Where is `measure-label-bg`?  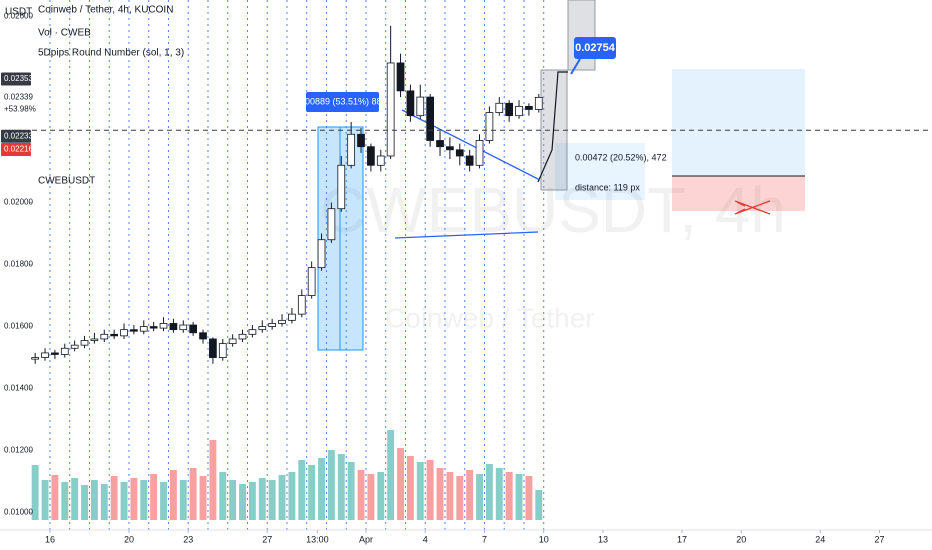 measure-label-bg is located at coordinates (342, 102).